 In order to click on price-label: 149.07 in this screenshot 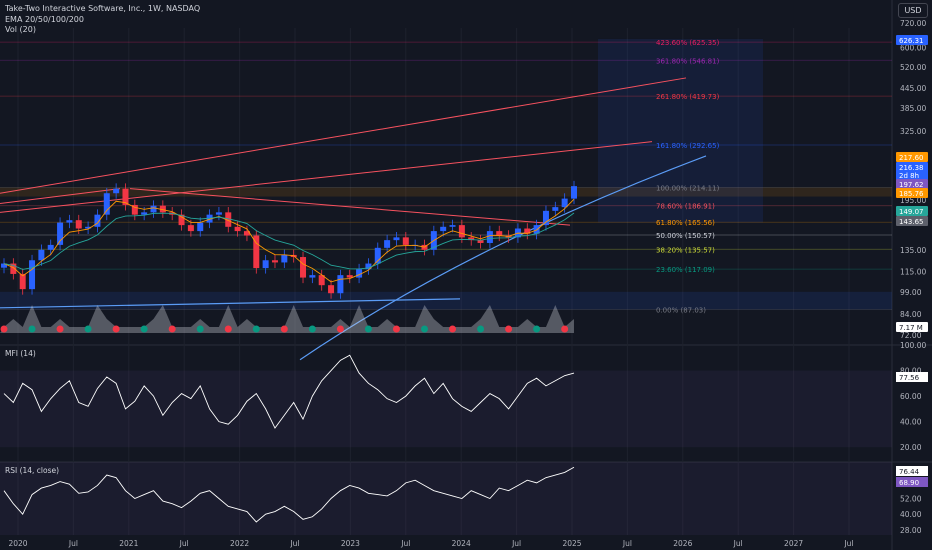, I will do `click(911, 212)`.